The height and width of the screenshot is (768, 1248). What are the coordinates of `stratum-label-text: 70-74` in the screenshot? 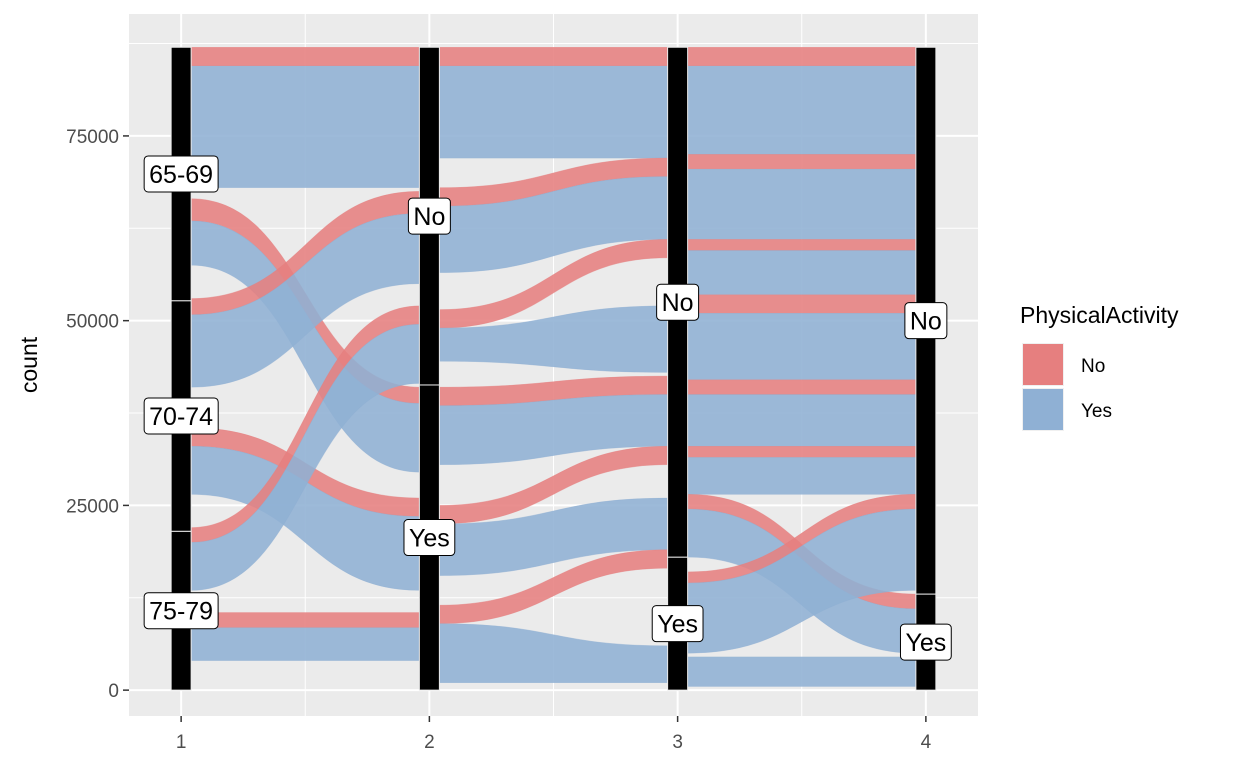 It's located at (181, 417).